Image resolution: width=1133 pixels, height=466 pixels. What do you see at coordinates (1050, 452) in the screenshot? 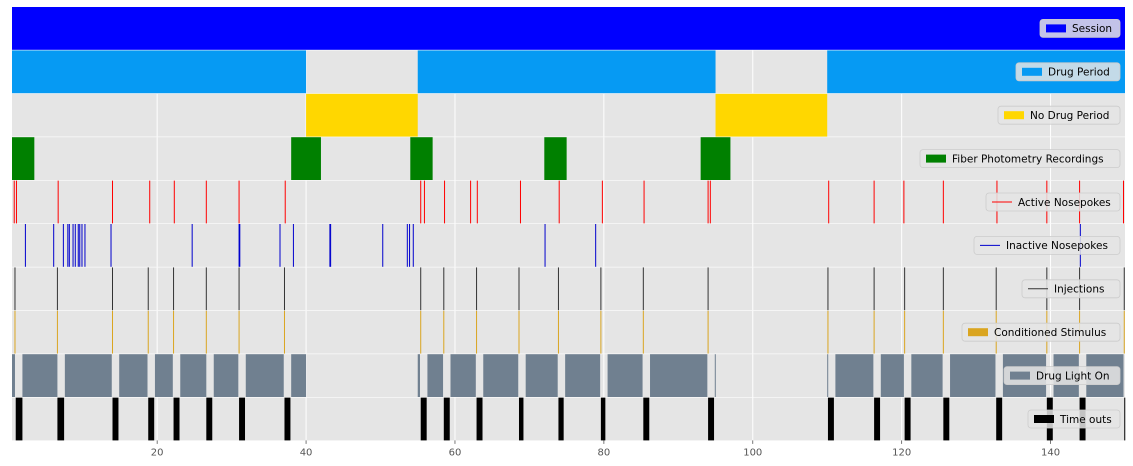
I see `x-tick-label: 140` at bounding box center [1050, 452].